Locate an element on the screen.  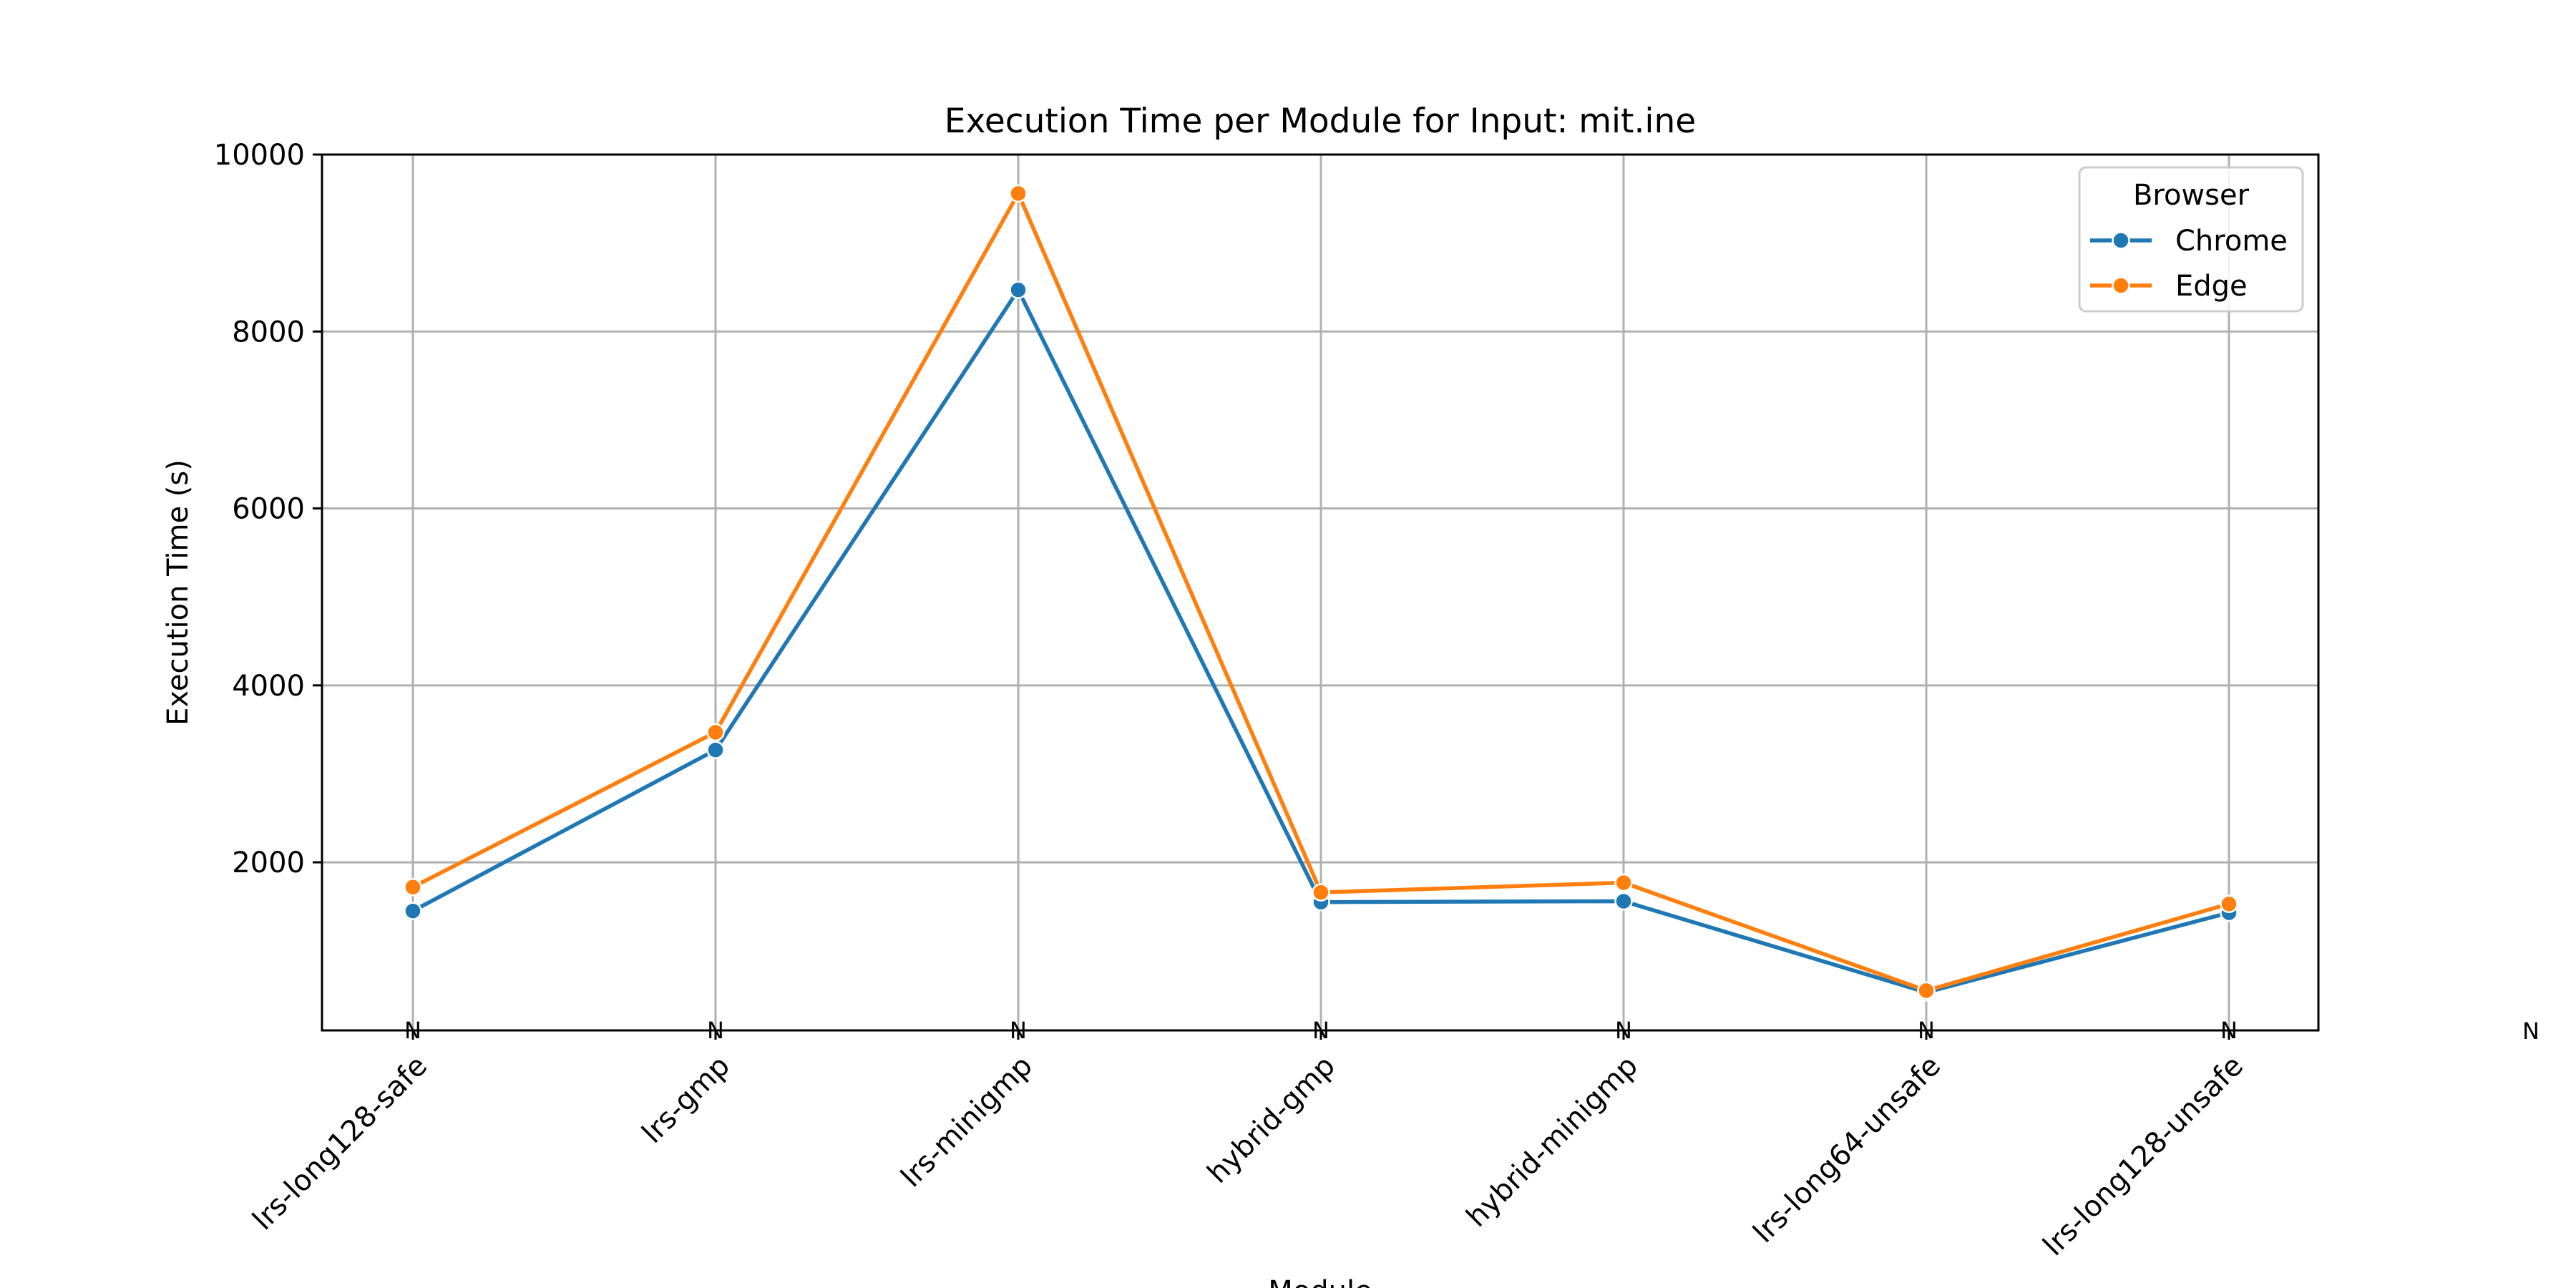
x-tick-label: lrs-long128-unsafe is located at coordinates (2143, 1156).